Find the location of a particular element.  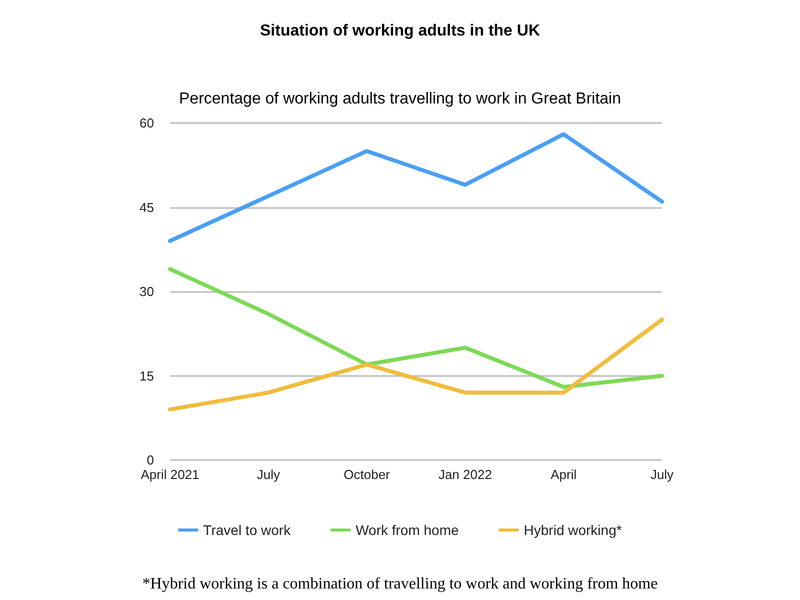

legend-label: Travel to work is located at coordinates (247, 530).